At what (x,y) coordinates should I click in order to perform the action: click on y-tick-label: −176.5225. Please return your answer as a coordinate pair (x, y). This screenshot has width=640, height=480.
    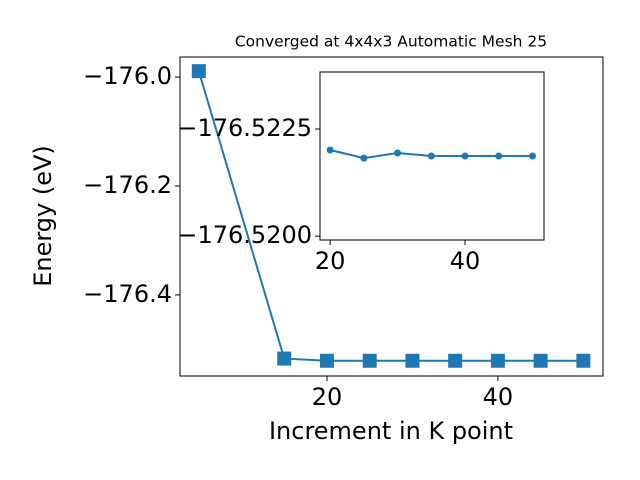
    Looking at the image, I should click on (244, 128).